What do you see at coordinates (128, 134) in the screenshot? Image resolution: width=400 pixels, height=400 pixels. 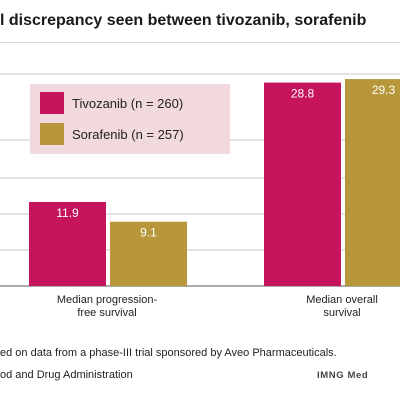 I see `legend-entry-2: Sorafenib (n = 257)` at bounding box center [128, 134].